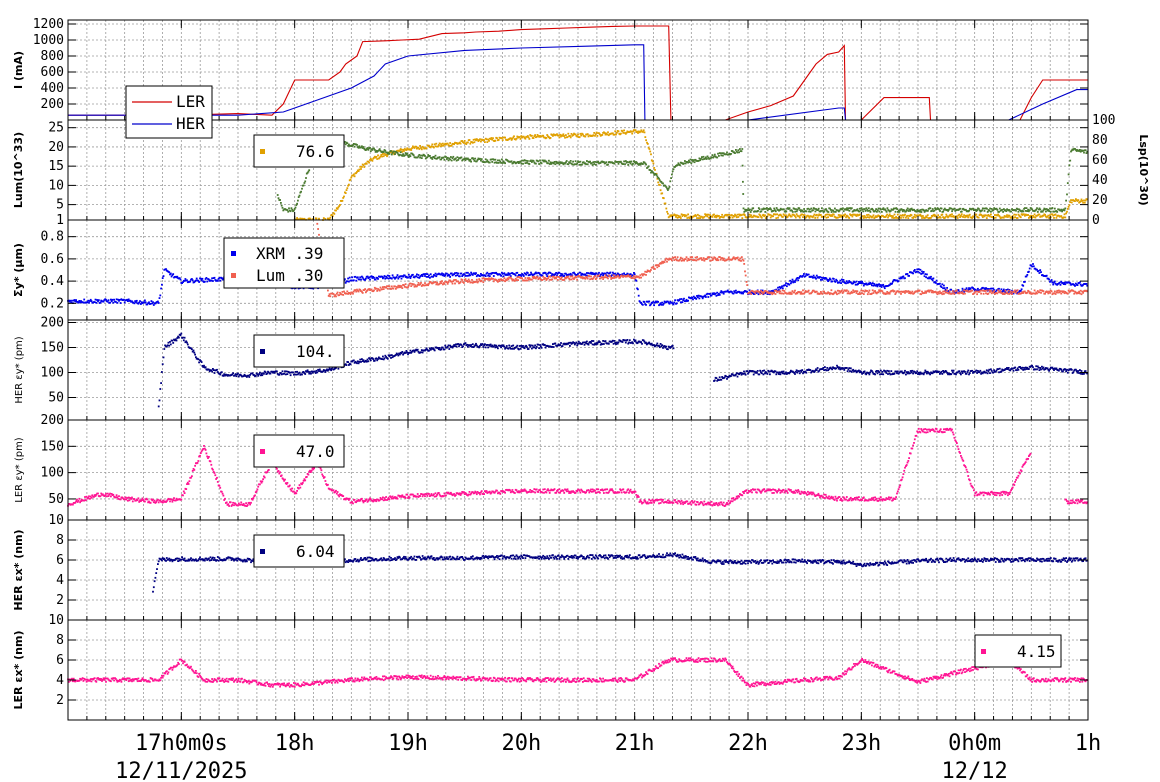  What do you see at coordinates (18, 569) in the screenshot?
I see `y-axis-label: HER εx* (nm)` at bounding box center [18, 569].